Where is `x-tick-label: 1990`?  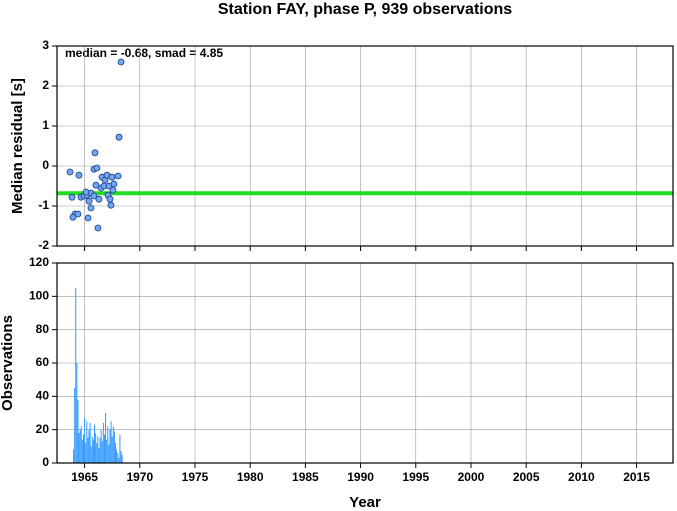 x-tick-label: 1990 is located at coordinates (360, 477).